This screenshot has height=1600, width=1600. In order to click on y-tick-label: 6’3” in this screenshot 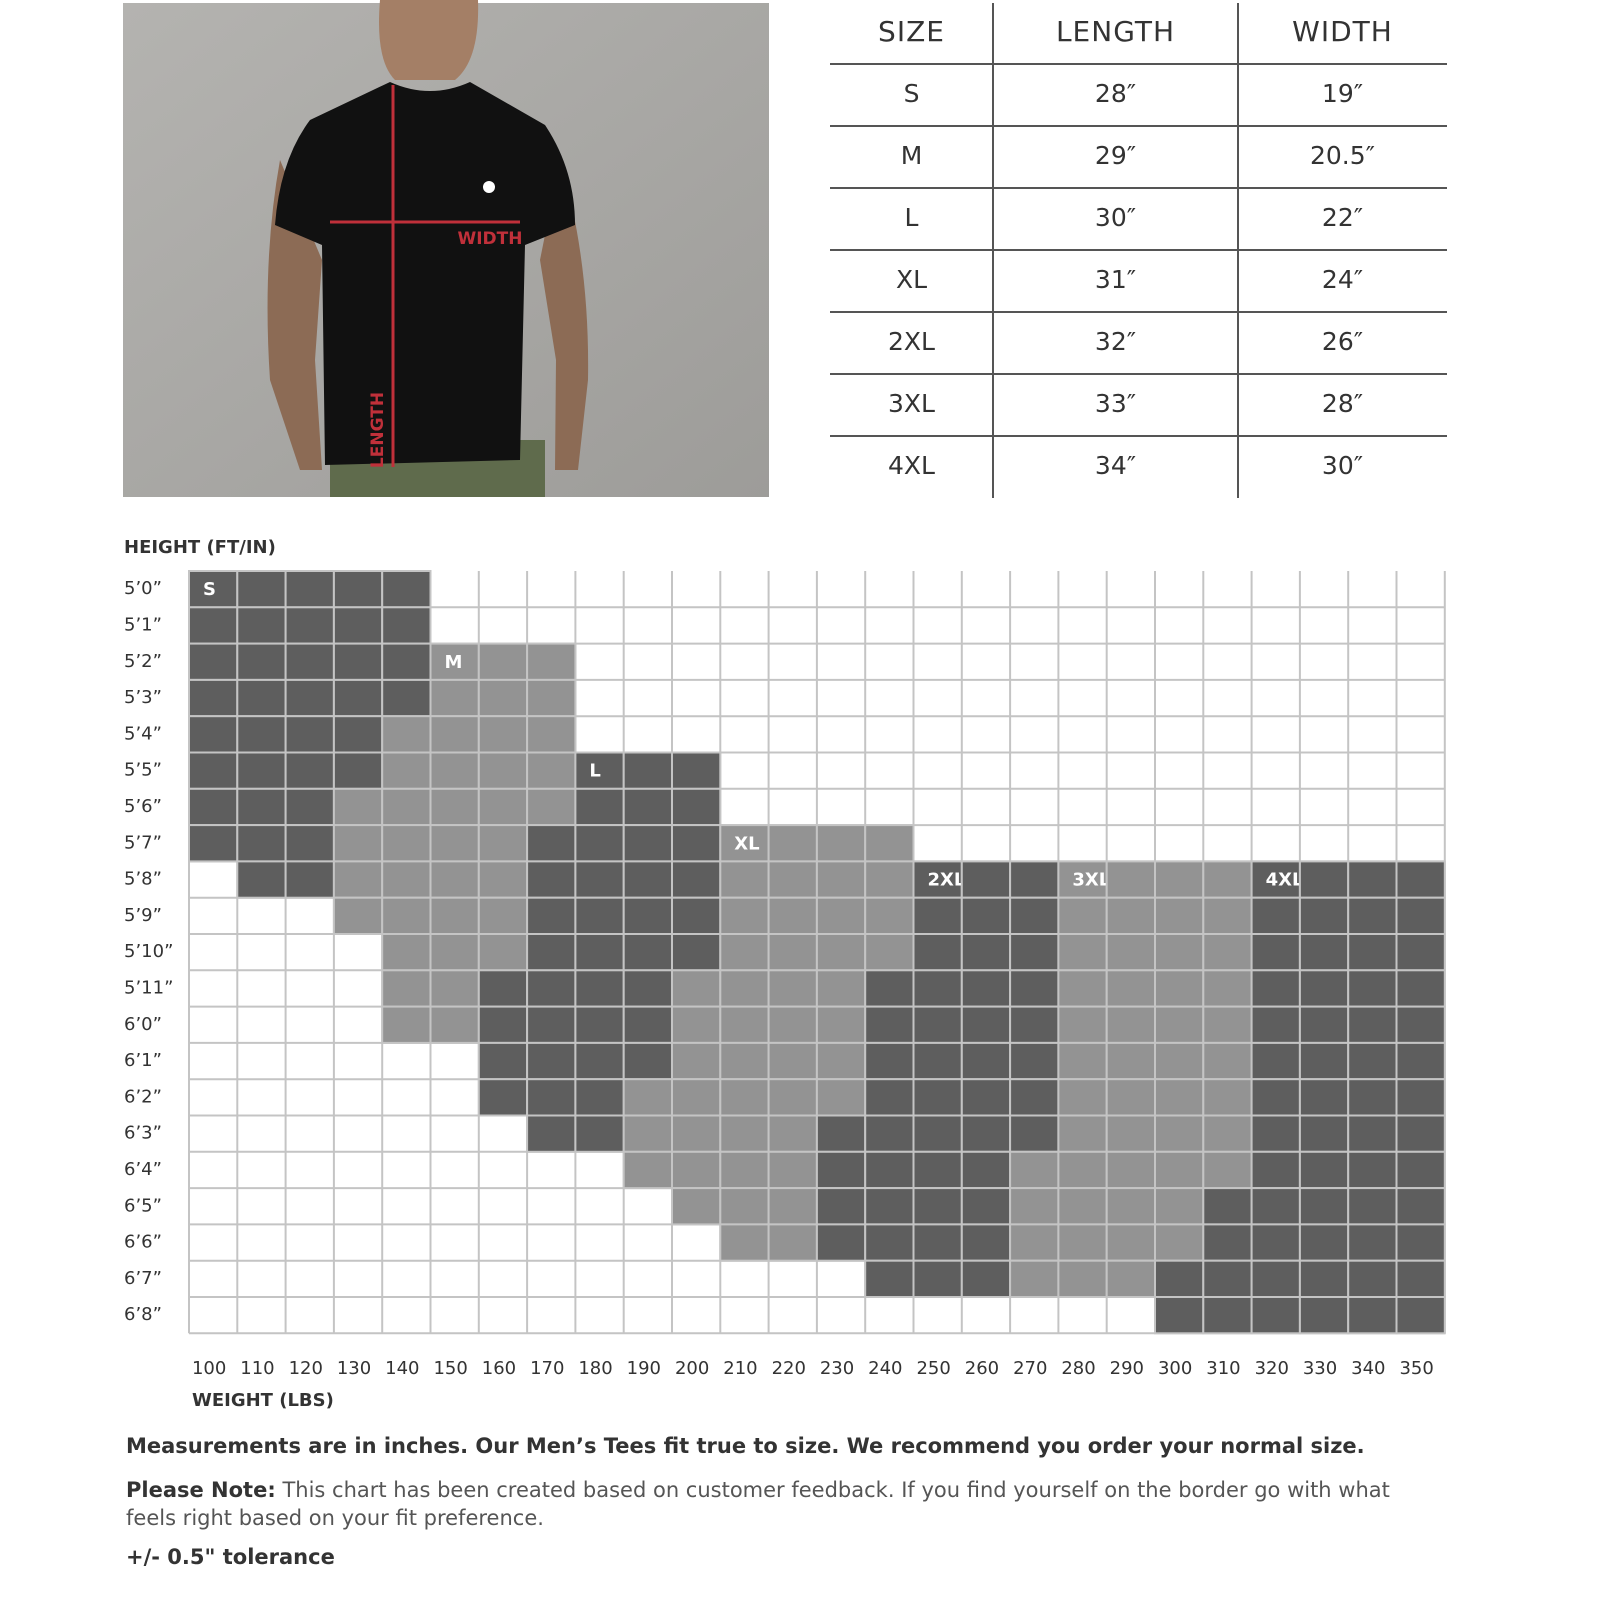, I will do `click(143, 1133)`.